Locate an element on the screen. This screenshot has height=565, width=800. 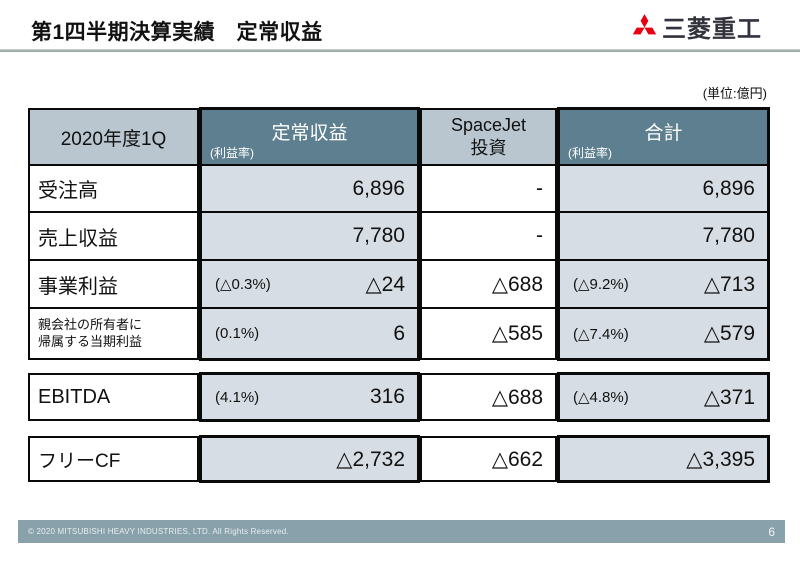
ebitda-spacejet-col: △688 is located at coordinates (488, 397).